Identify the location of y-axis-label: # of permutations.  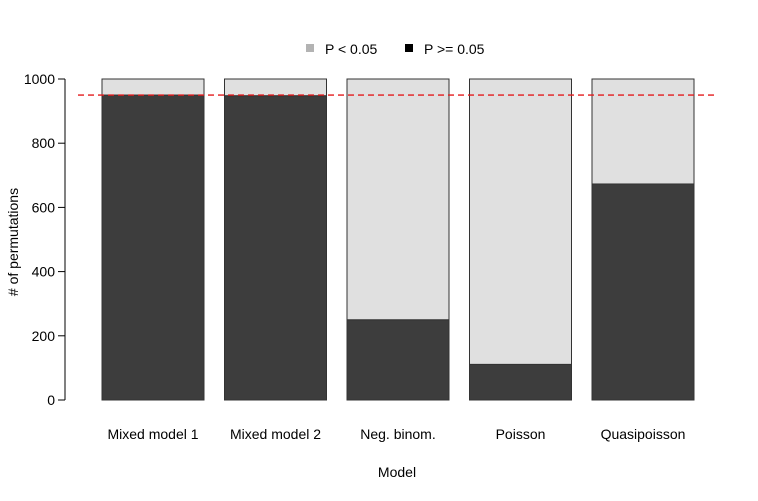
(13, 242).